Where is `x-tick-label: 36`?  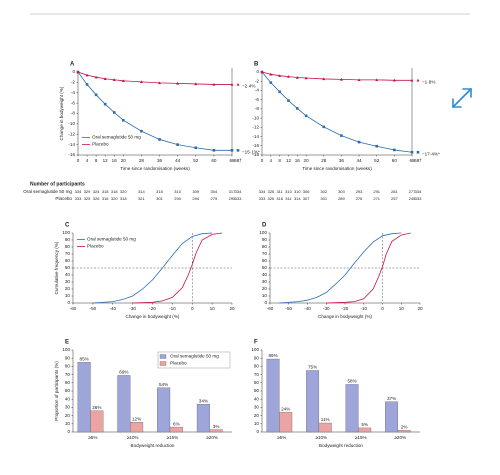 x-tick-label: 36 is located at coordinates (160, 160).